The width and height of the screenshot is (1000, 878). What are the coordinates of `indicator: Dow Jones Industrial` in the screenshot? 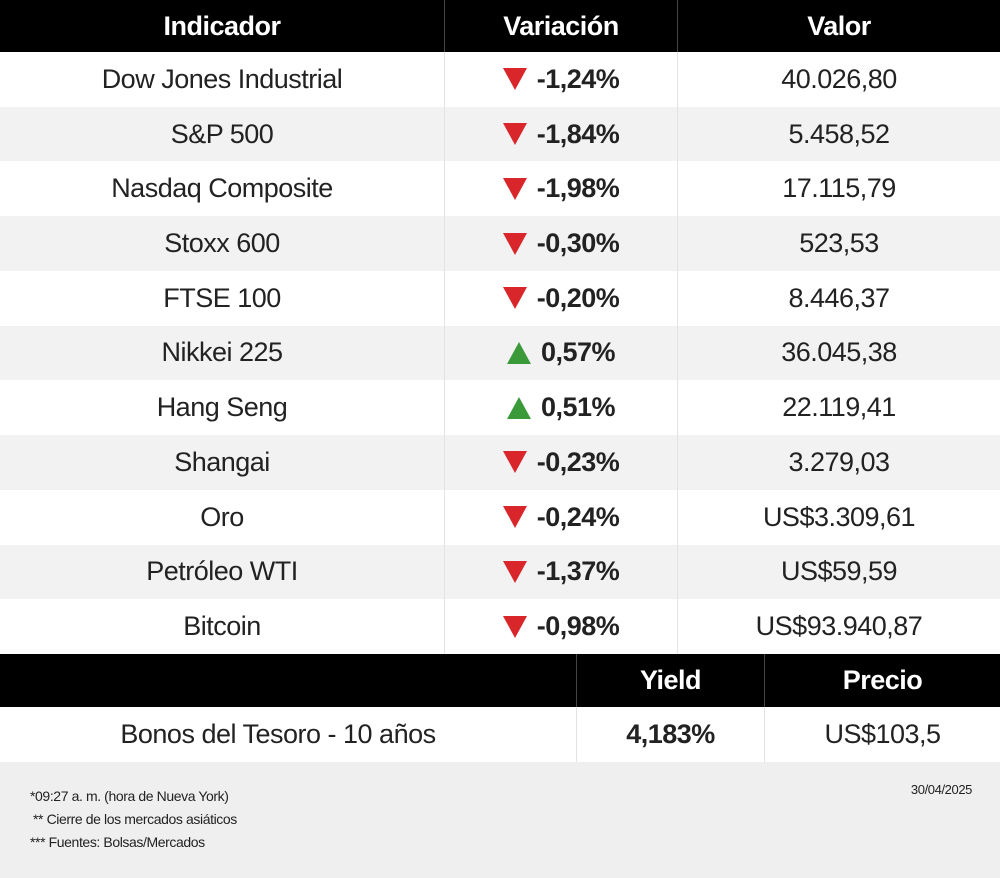 It's located at (222, 79).